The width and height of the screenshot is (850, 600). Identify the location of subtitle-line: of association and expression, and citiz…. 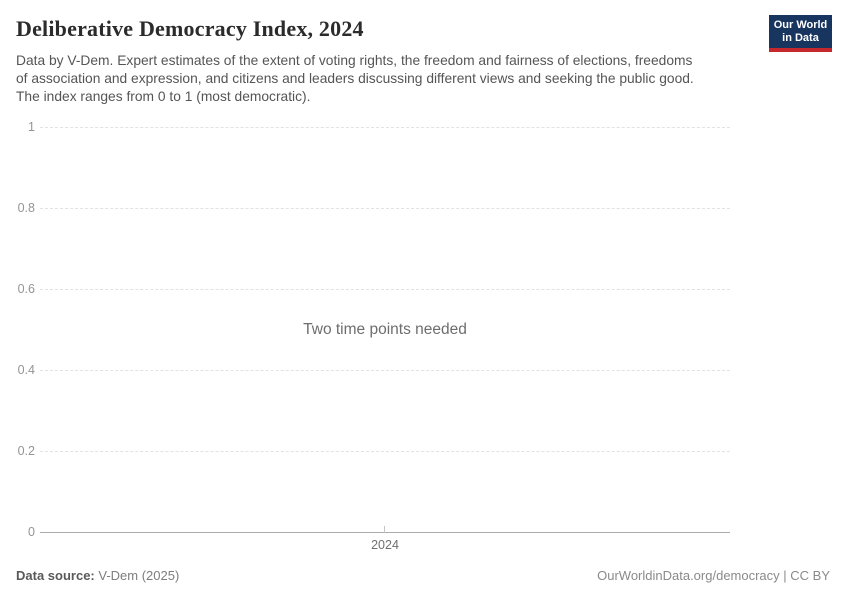
(355, 78).